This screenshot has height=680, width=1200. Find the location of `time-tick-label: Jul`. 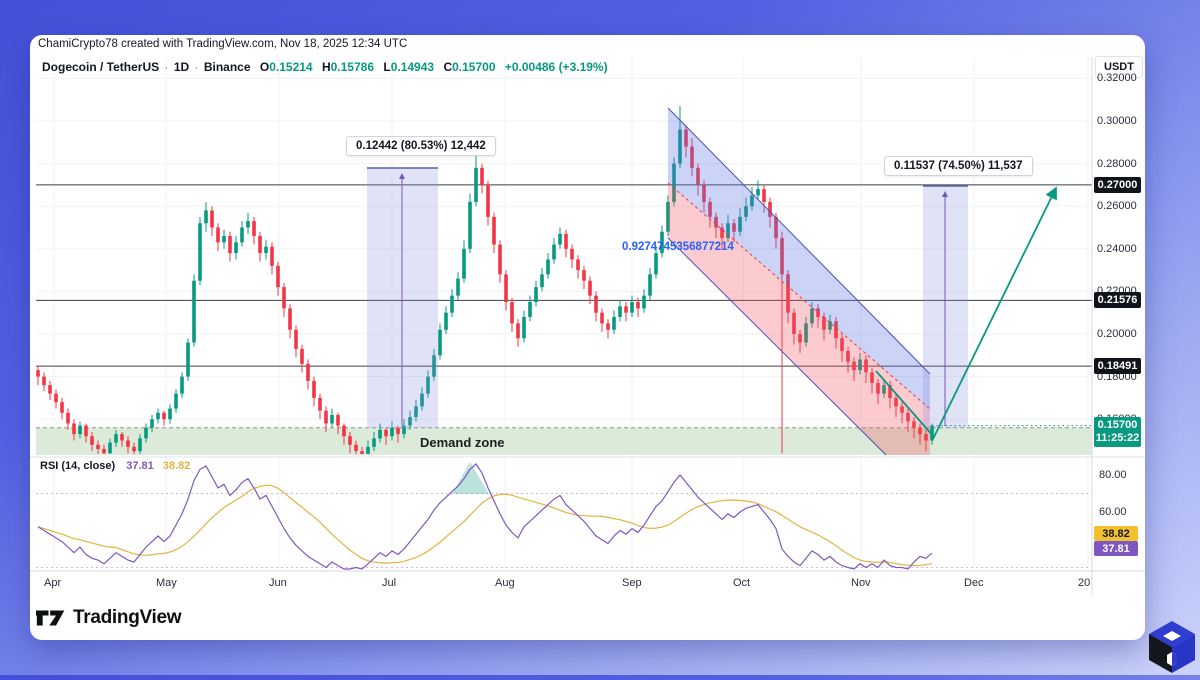

time-tick-label: Jul is located at coordinates (389, 583).